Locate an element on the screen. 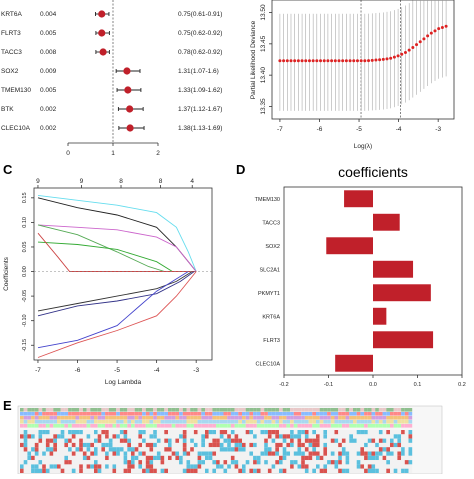 The height and width of the screenshot is (479, 474). p-value: 0.005 is located at coordinates (48, 90).